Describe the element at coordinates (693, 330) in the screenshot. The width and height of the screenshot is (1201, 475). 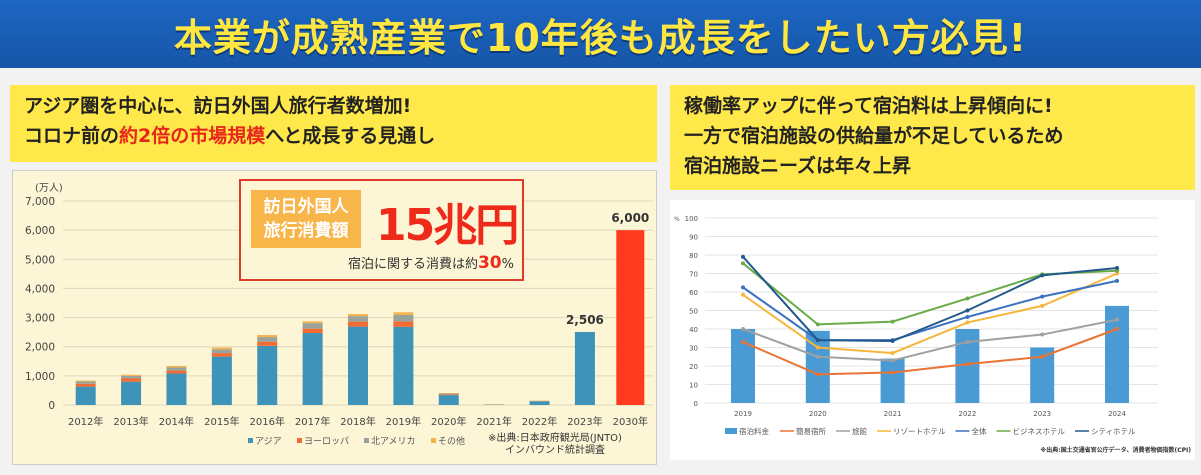
I see `y-tick-label: 40` at that location.